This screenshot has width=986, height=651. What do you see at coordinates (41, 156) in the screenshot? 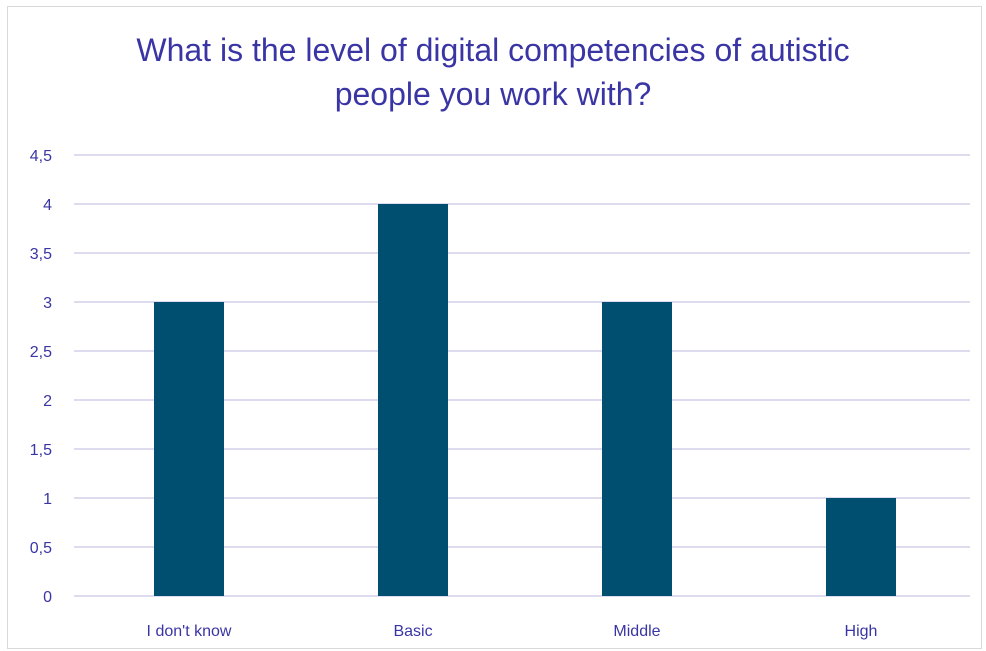
I see `y-tick-label: 4,5` at bounding box center [41, 156].